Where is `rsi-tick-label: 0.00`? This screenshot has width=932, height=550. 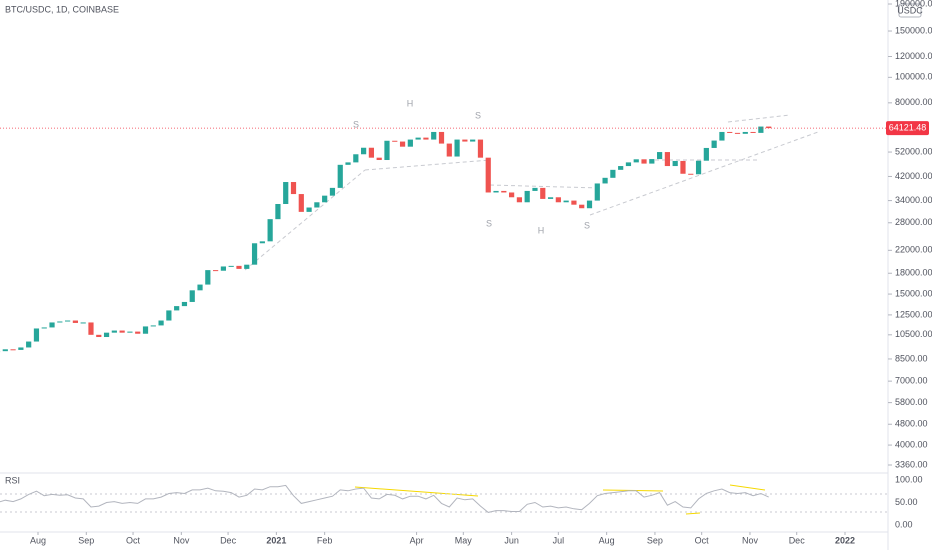 rsi-tick-label: 0.00 is located at coordinates (904, 524).